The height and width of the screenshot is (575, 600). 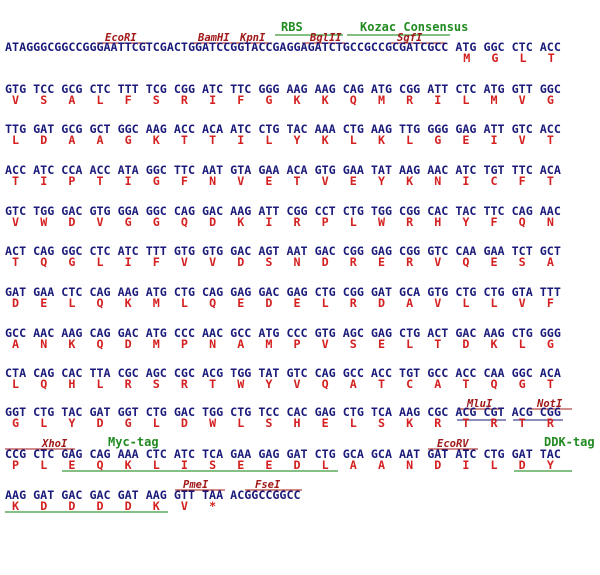 What do you see at coordinates (114, 506) in the screenshot?
I see `protein-sequence: K D D D D K V *` at bounding box center [114, 506].